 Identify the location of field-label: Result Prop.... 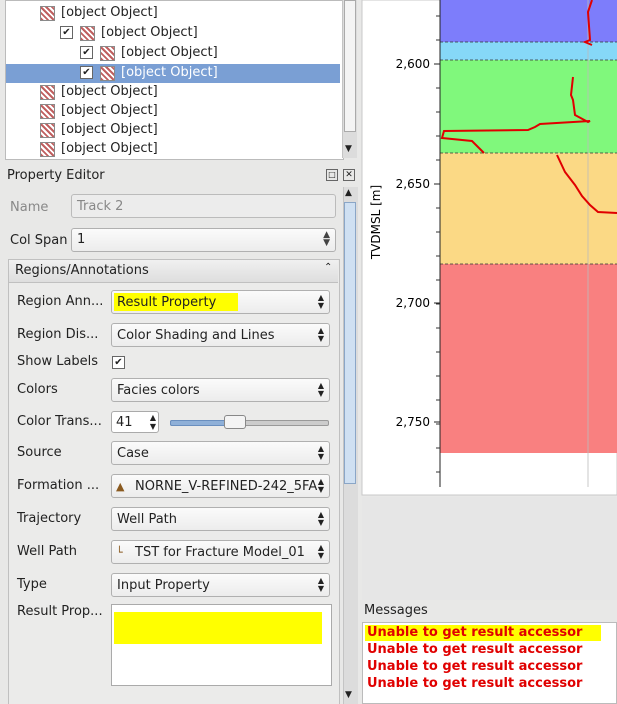
(60, 611).